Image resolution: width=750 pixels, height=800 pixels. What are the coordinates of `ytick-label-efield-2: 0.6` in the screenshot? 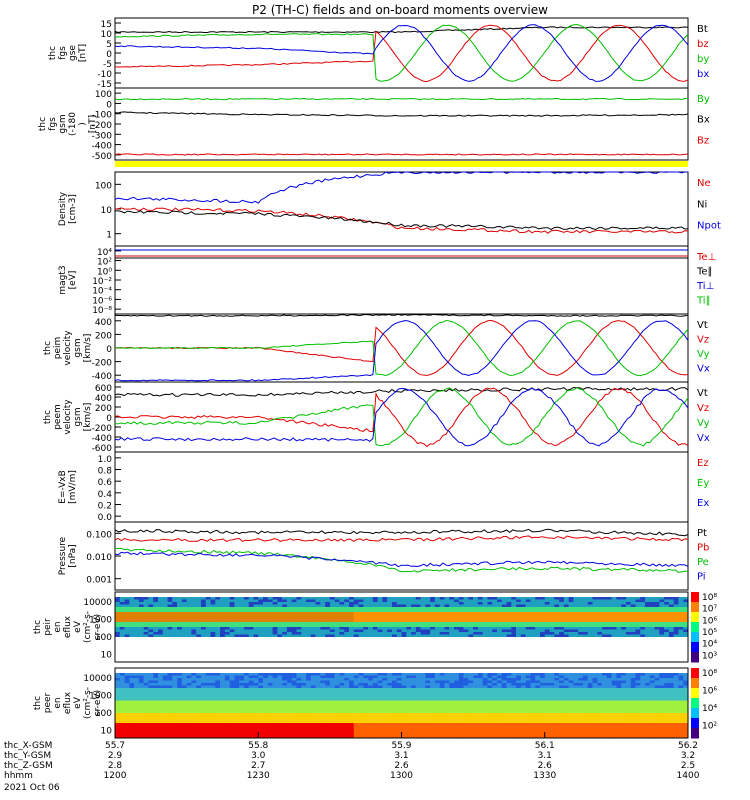 It's located at (105, 483).